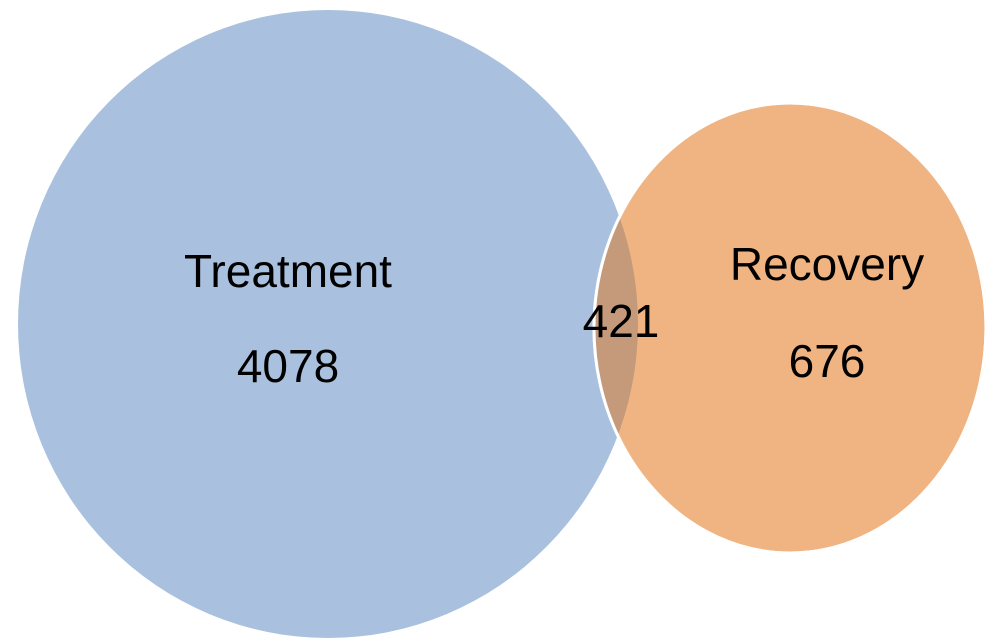  Describe the element at coordinates (827, 264) in the screenshot. I see `set-label: Recovery` at that location.